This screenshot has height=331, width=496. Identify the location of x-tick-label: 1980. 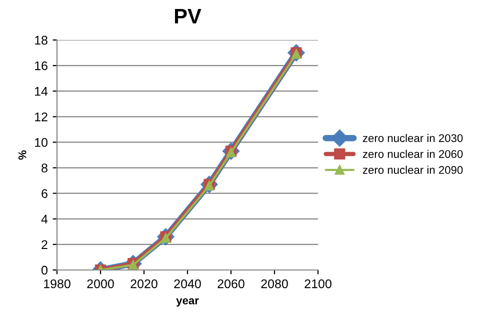
(57, 283).